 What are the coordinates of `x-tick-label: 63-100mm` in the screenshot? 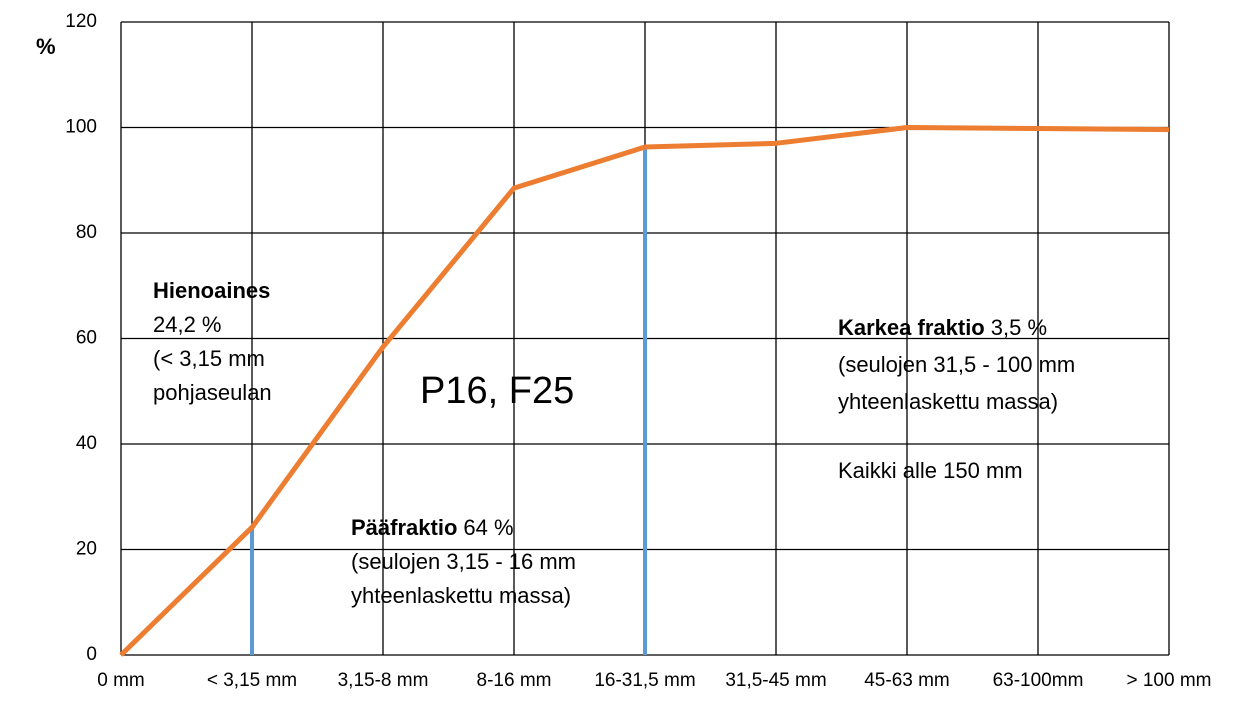 It's located at (1038, 680).